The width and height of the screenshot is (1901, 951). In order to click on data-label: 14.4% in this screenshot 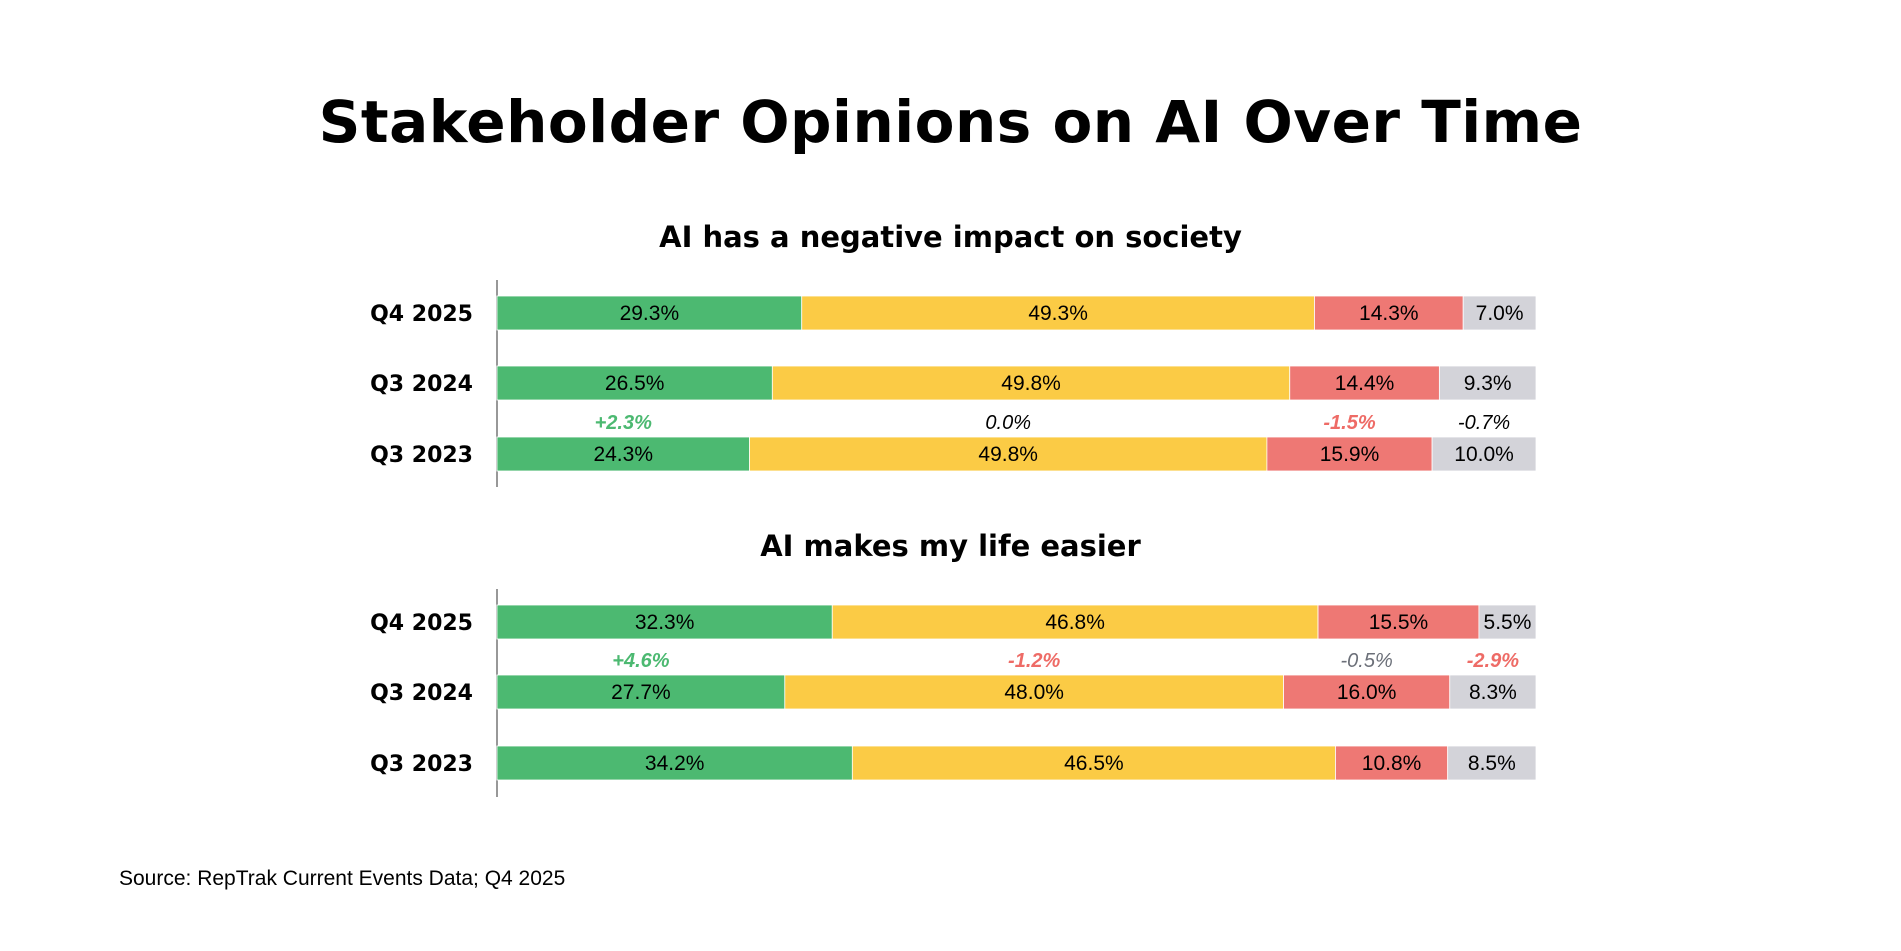, I will do `click(1365, 383)`.